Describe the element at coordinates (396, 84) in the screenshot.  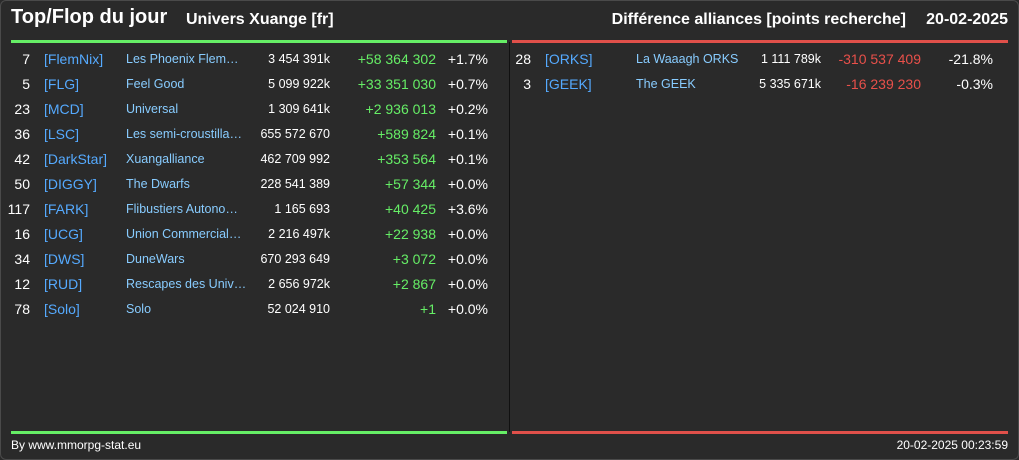
I see `difference-cell: +33 351 030` at that location.